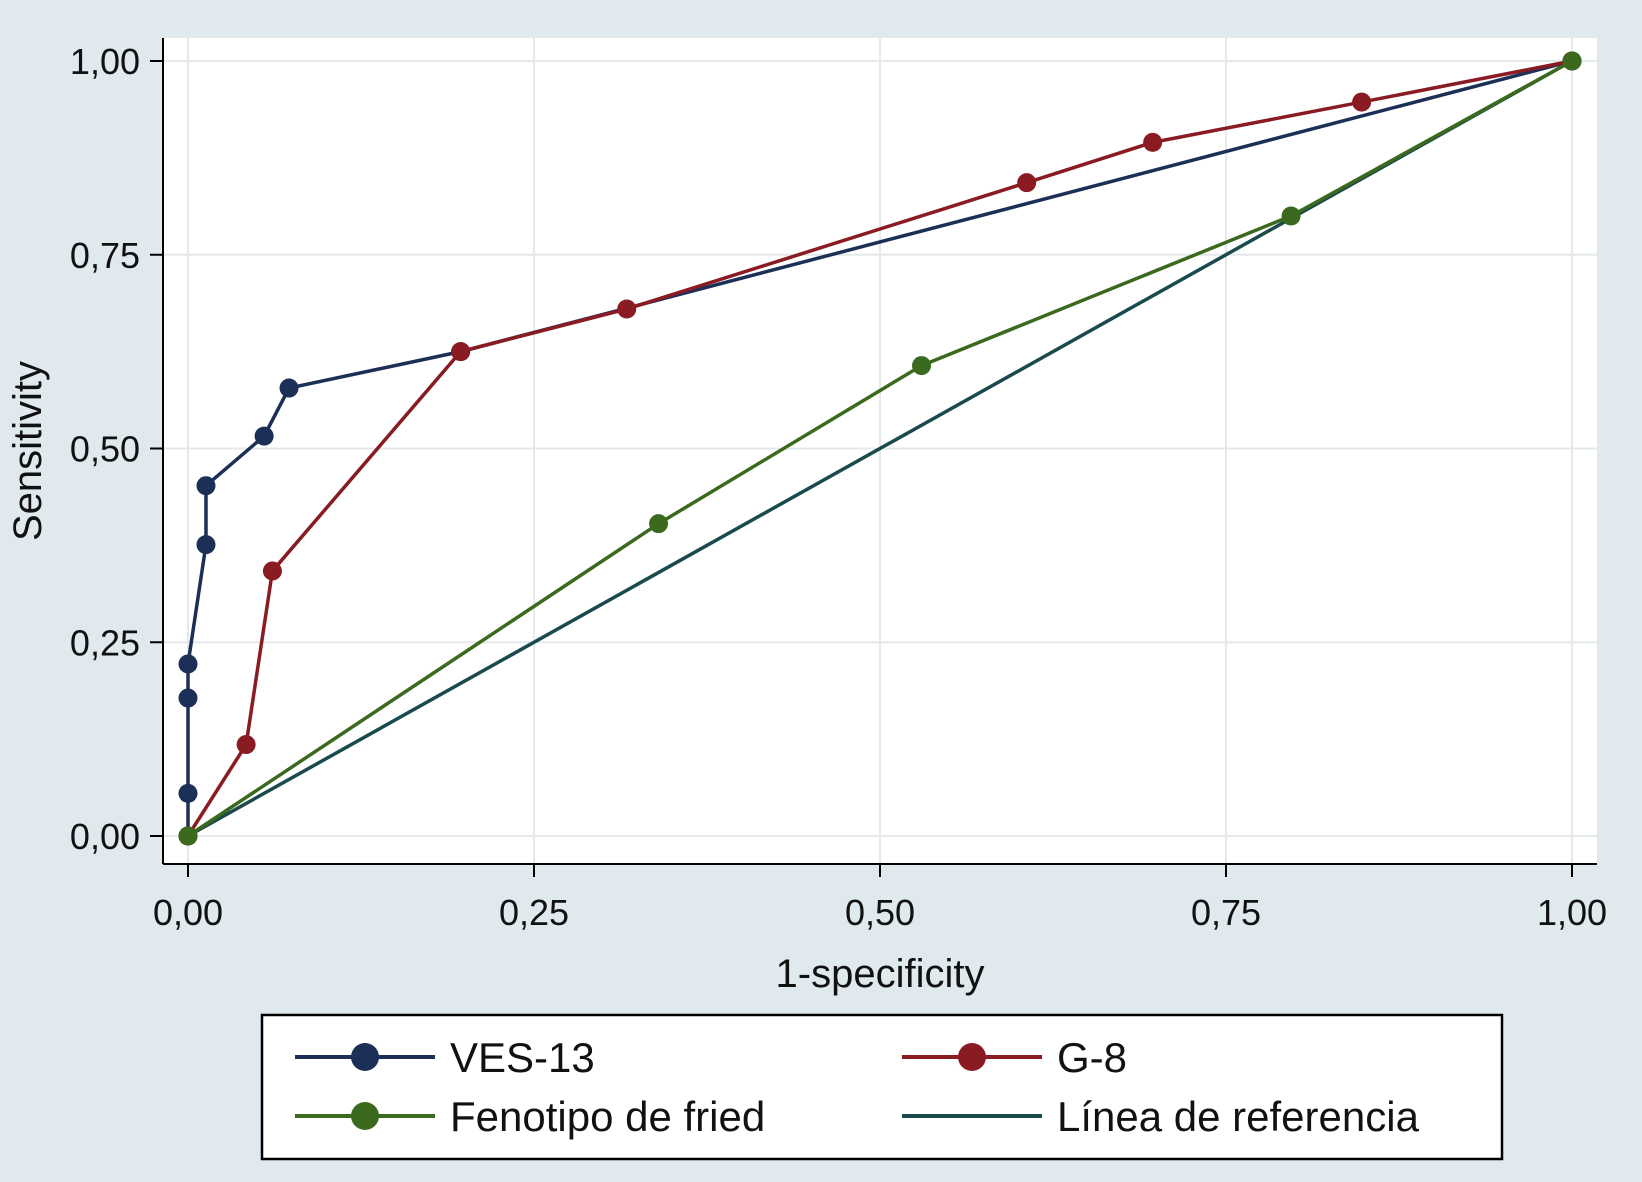  Describe the element at coordinates (1092, 1057) in the screenshot. I see `legend-label-1: G-8` at that location.